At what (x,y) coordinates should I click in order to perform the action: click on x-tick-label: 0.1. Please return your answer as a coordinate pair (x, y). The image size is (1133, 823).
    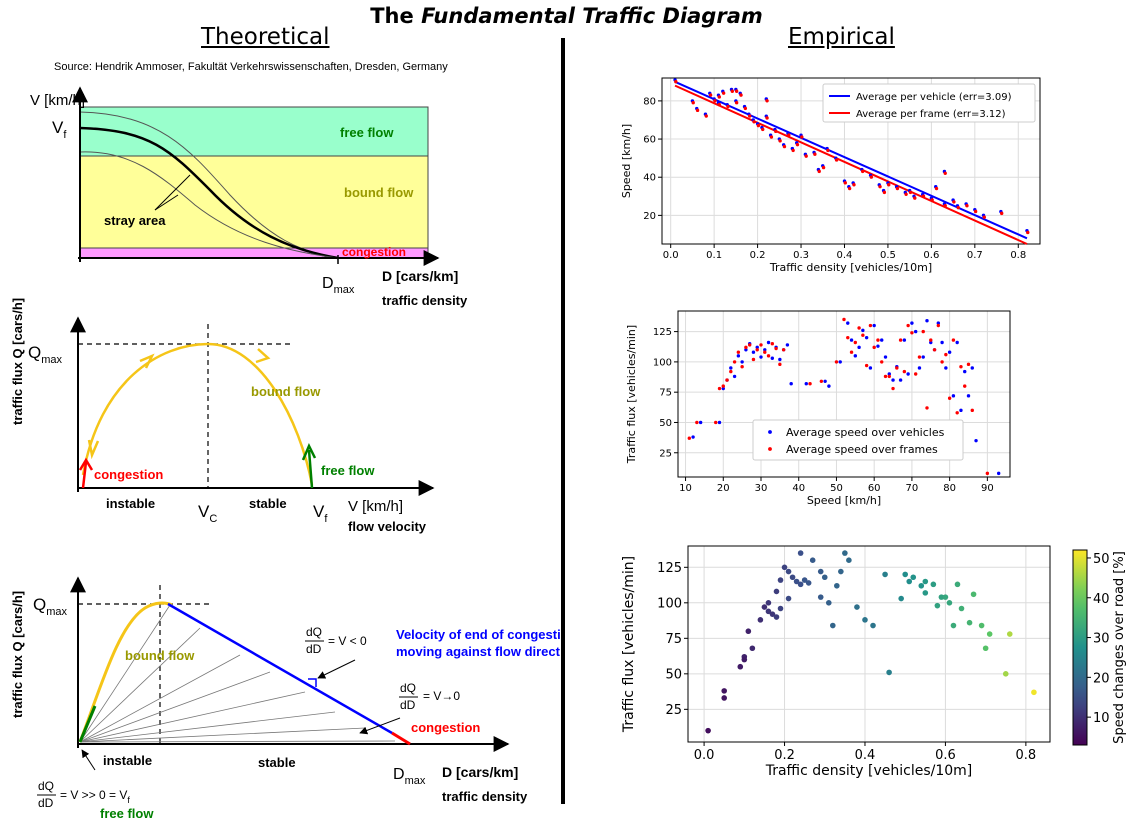
    Looking at the image, I should click on (714, 255).